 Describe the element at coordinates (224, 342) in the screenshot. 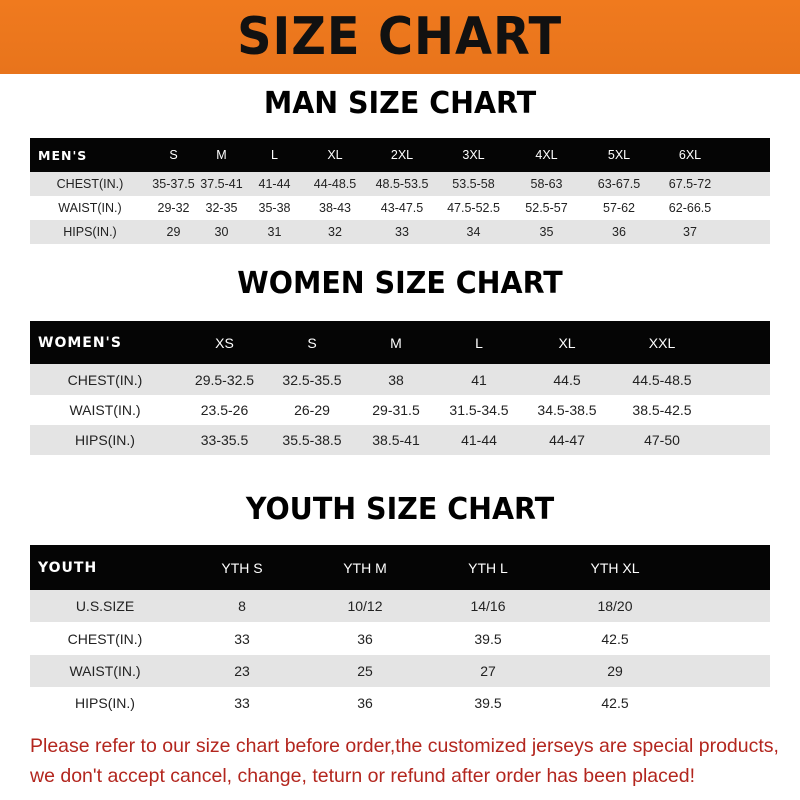

I see `table-header-cell: XS` at that location.